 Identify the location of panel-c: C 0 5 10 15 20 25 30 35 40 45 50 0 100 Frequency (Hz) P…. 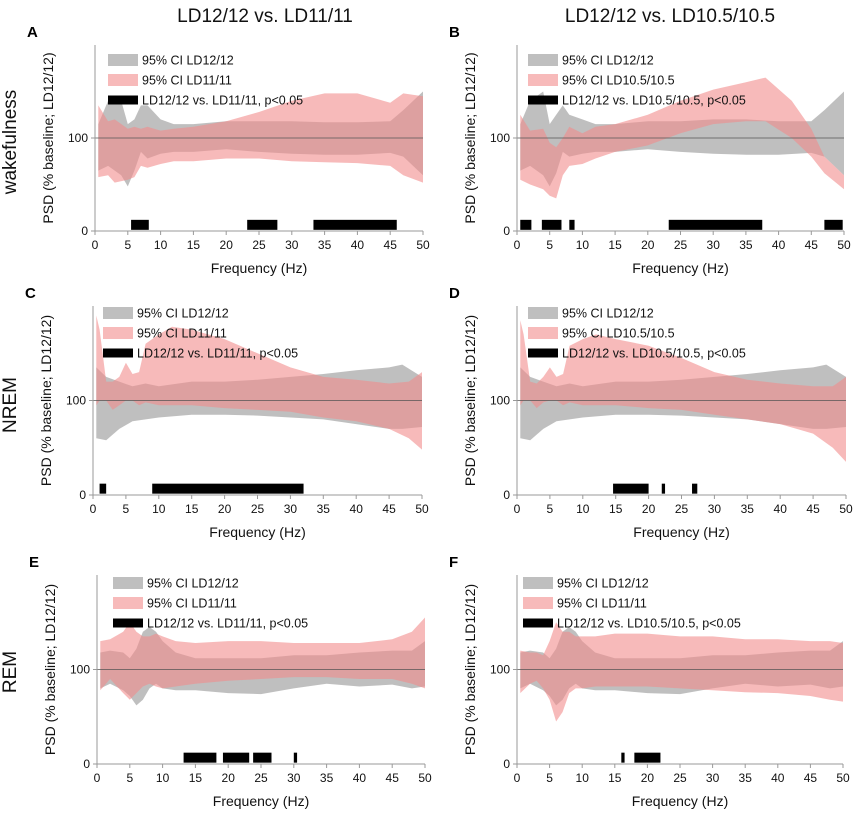
(227, 412).